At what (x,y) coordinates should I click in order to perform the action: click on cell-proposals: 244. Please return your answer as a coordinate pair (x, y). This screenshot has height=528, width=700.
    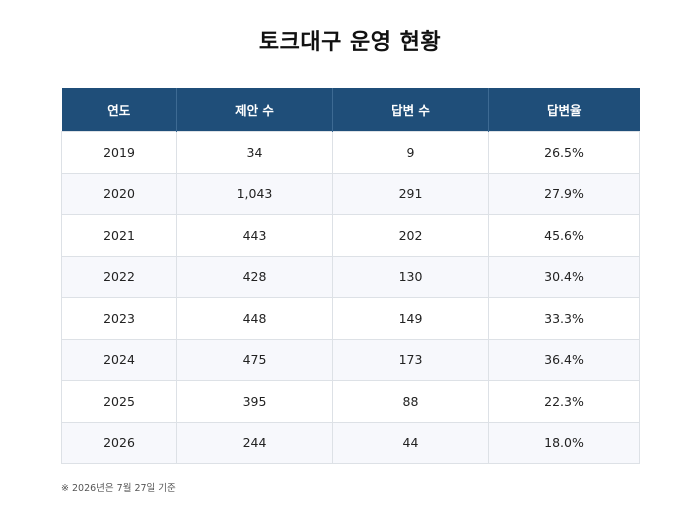
    Looking at the image, I should click on (254, 442).